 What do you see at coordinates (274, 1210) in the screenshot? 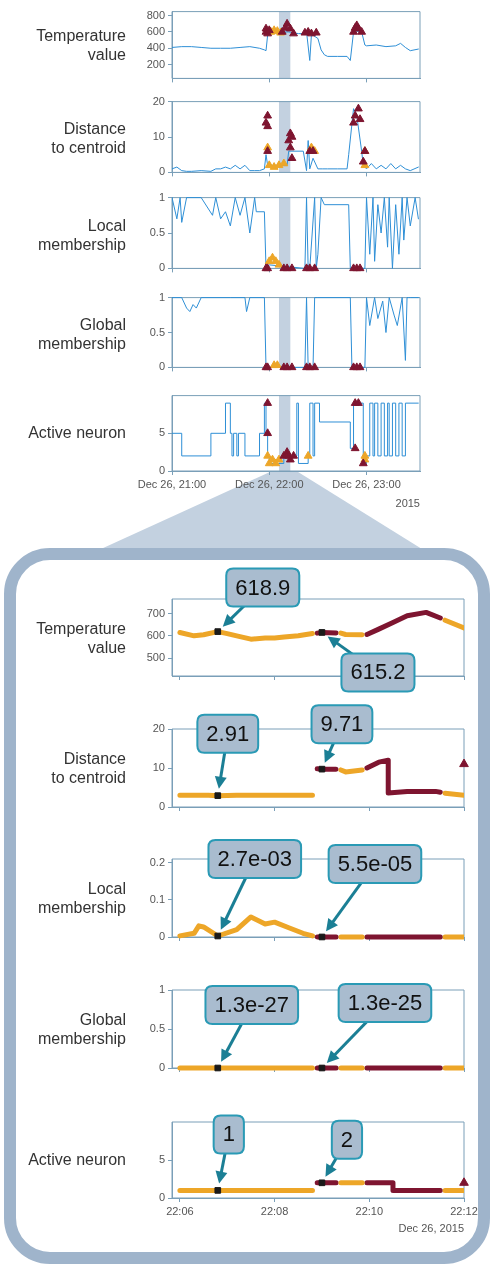
I see `x-tick-label: 22:08` at bounding box center [274, 1210].